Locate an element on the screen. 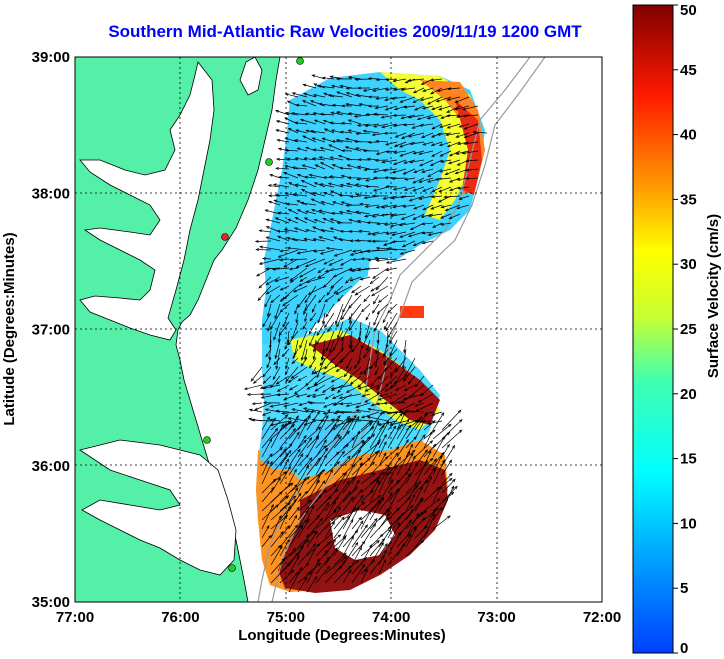  velocity-patch-red is located at coordinates (412, 312).